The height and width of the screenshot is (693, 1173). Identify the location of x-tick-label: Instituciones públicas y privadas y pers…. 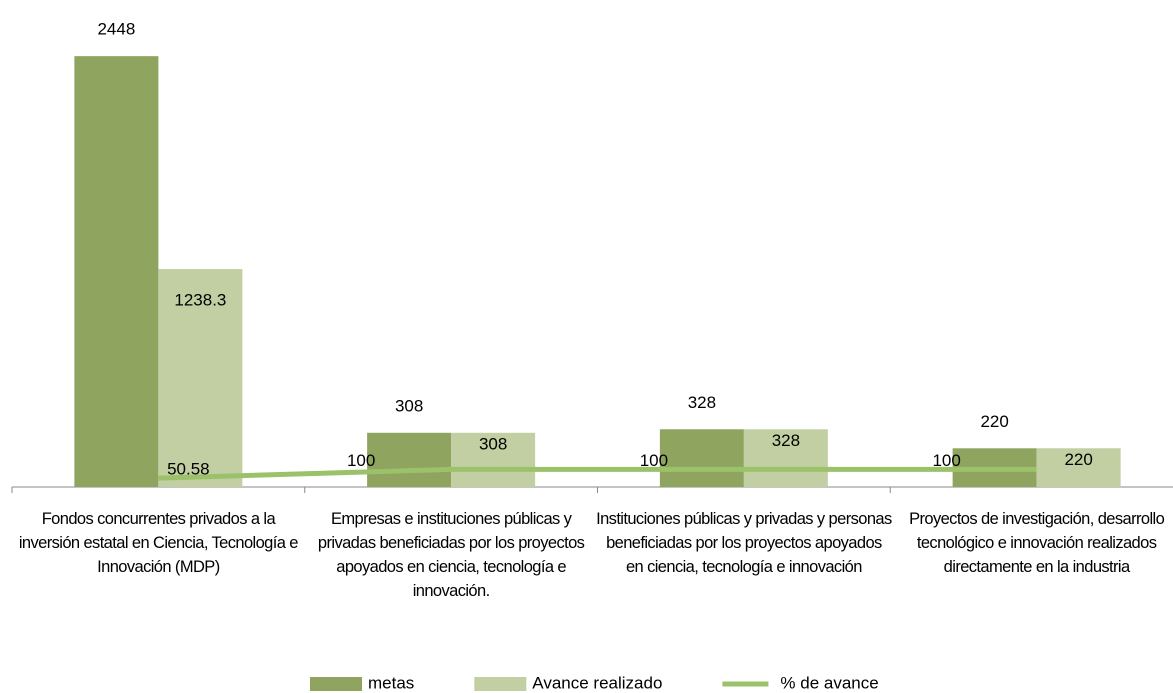
(744, 543).